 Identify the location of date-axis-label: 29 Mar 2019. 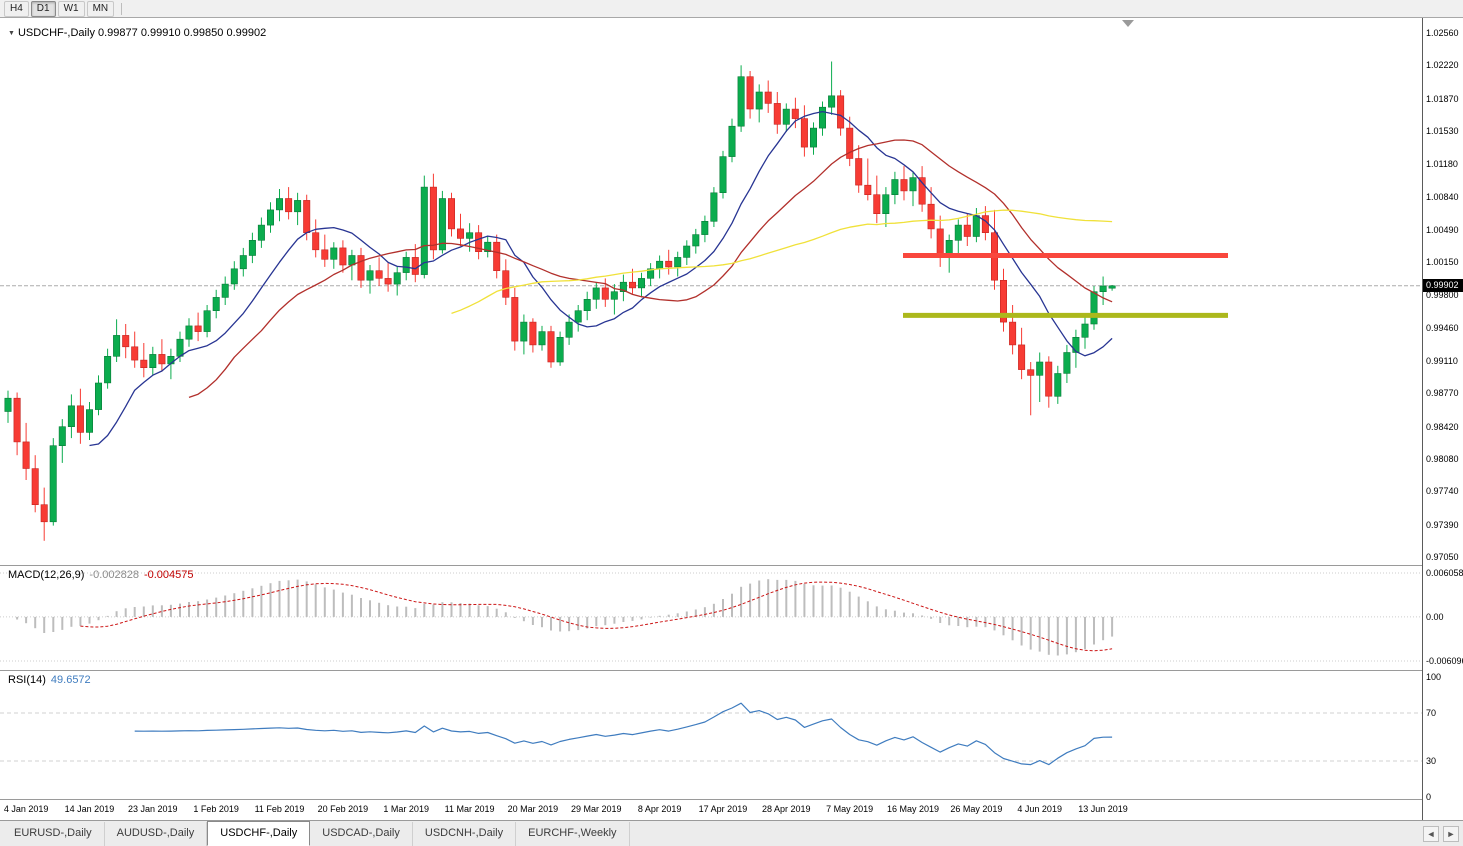
(596, 809).